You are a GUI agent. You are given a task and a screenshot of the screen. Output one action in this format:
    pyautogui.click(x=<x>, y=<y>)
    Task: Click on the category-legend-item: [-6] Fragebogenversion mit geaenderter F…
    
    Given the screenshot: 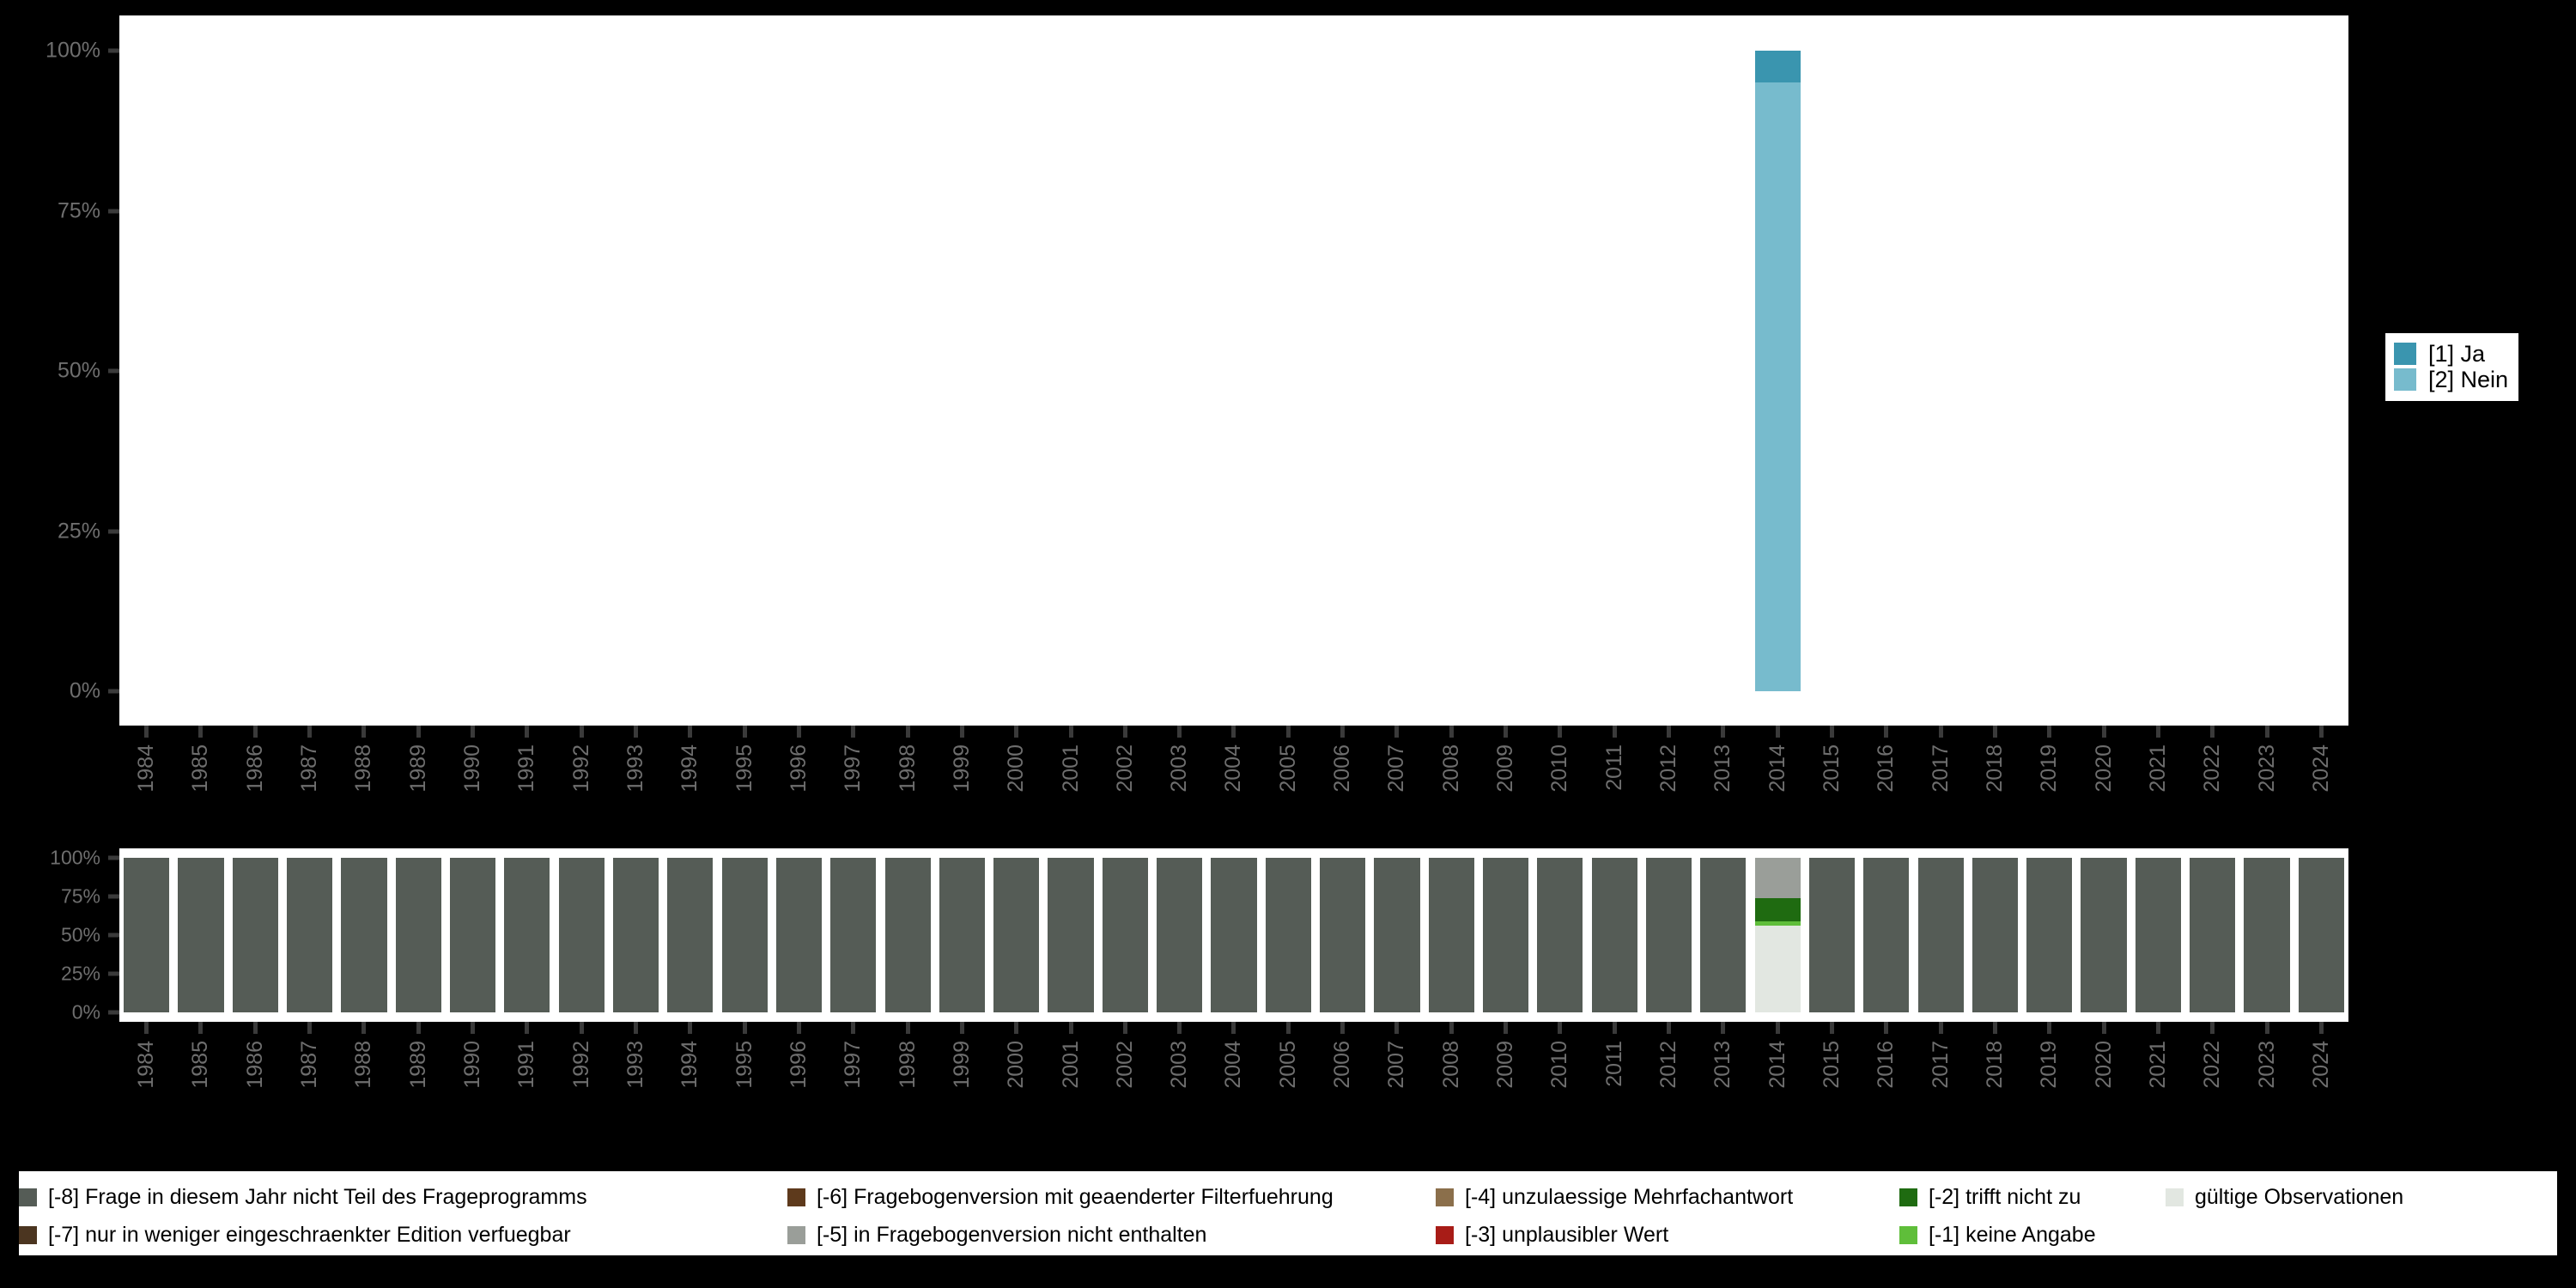 What is the action you would take?
    pyautogui.click(x=1060, y=1197)
    